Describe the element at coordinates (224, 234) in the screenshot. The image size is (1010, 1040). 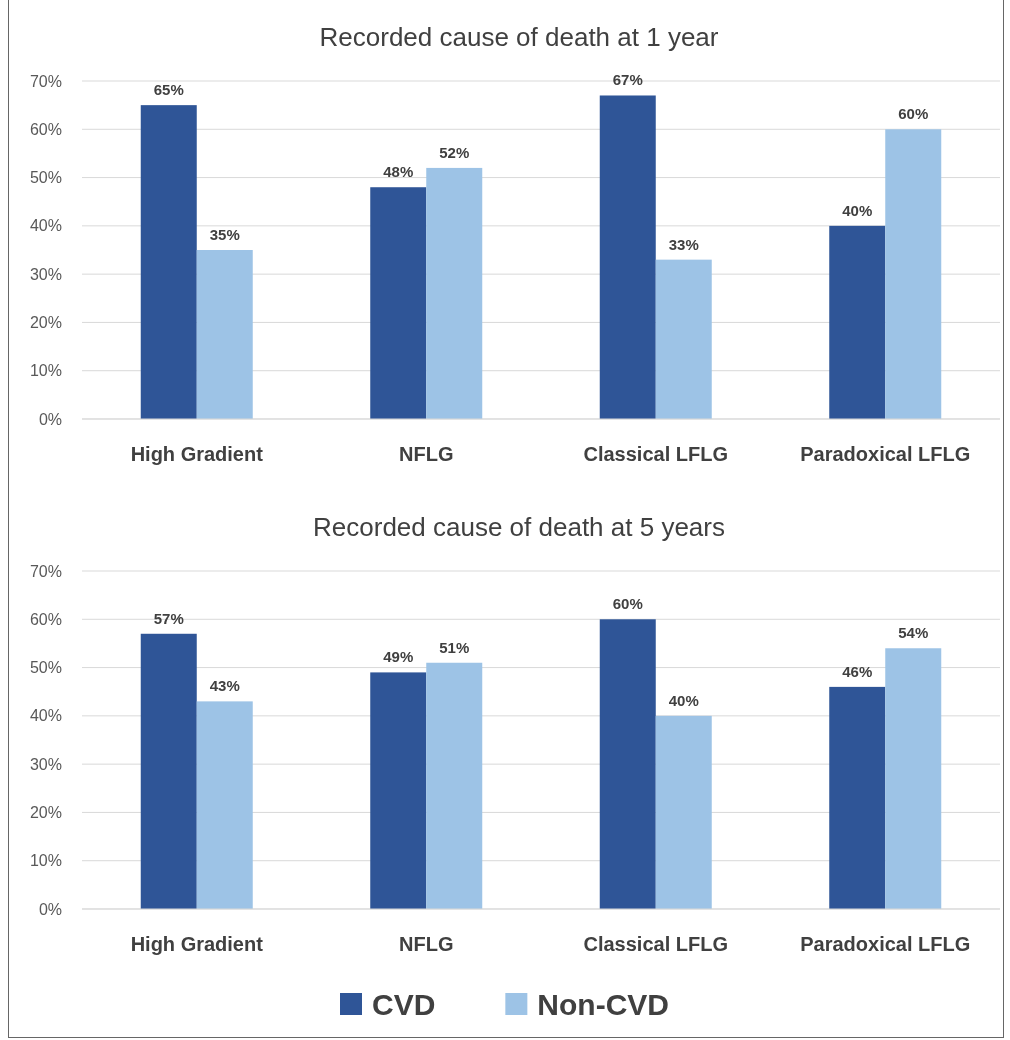
I see `data-label: 35%` at that location.